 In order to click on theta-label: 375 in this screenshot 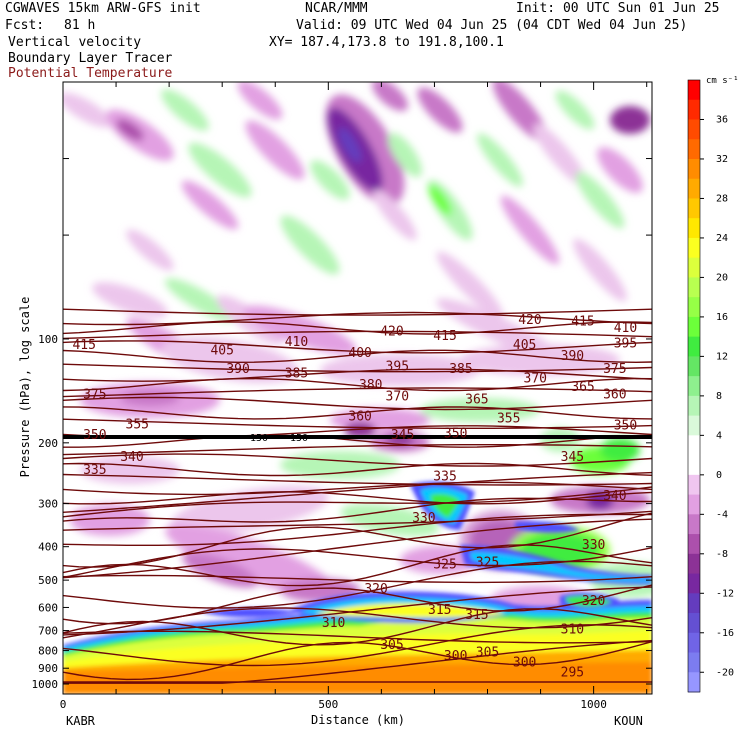, I will do `click(94, 395)`.